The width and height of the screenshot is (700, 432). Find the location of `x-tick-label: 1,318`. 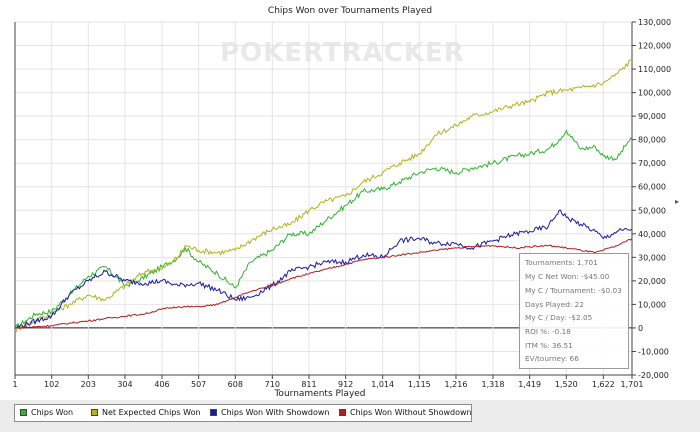

x-tick-label: 1,318 is located at coordinates (493, 384).